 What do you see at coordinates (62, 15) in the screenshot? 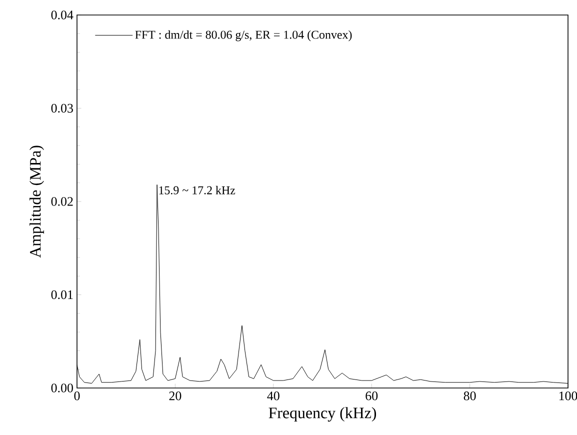
I see `y-tick-label: 0.04` at bounding box center [62, 15].